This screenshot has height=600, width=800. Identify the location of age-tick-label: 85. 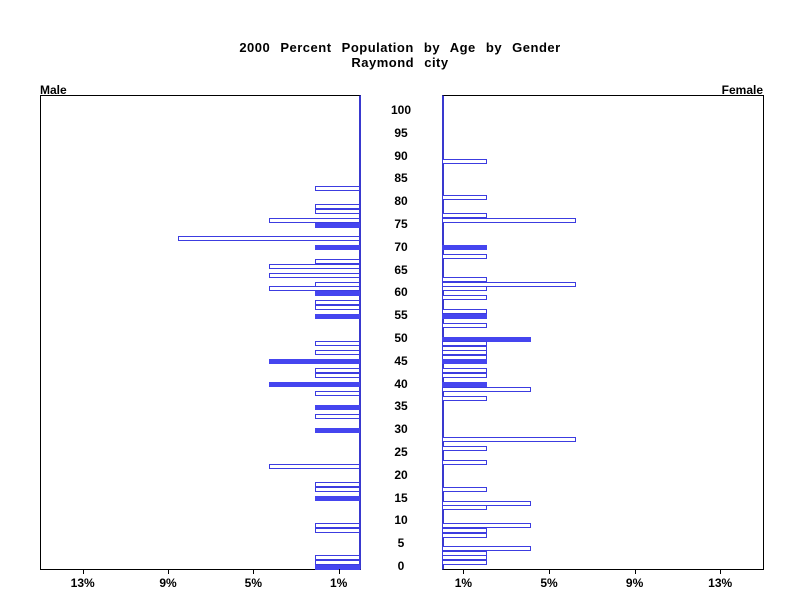
(401, 178).